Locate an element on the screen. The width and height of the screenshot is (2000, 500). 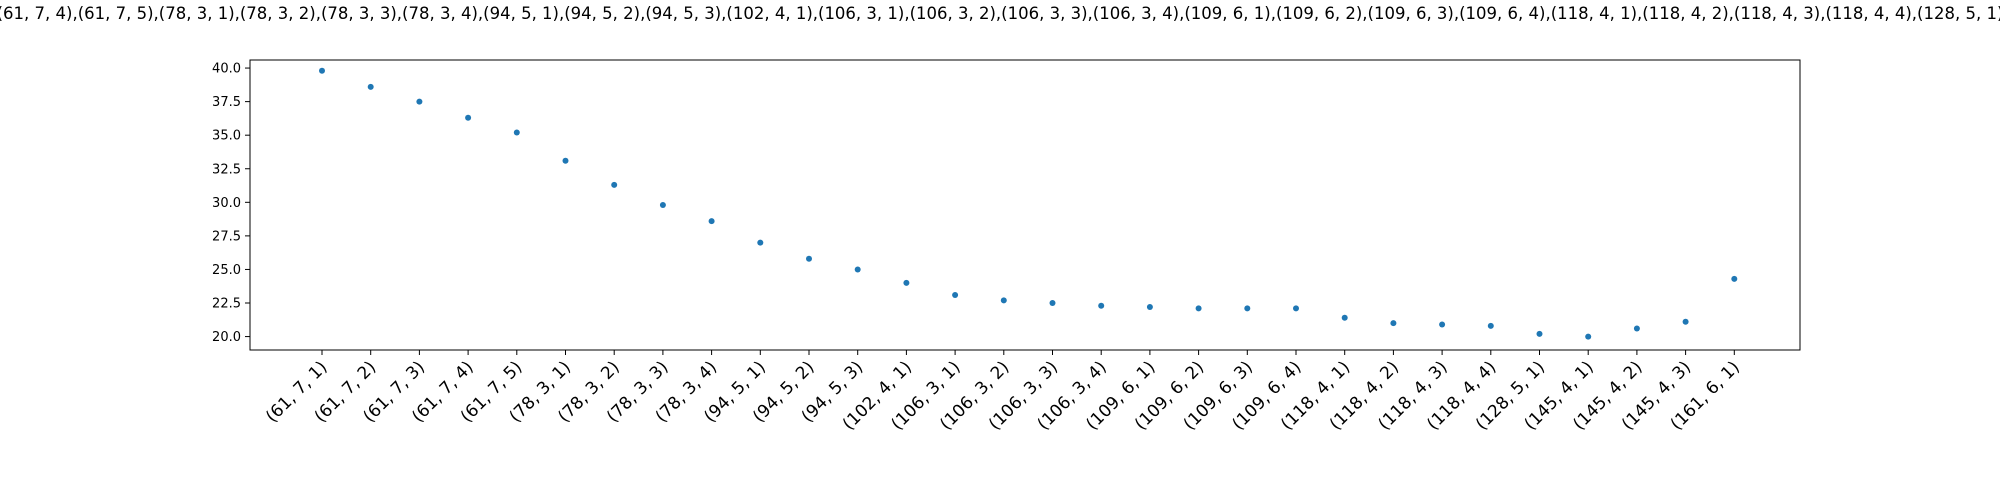
y-tick-label: 40.0 is located at coordinates (226, 69).